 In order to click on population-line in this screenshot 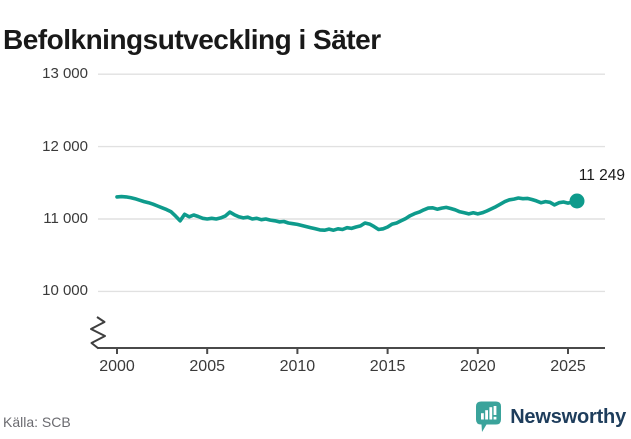, I will do `click(347, 213)`.